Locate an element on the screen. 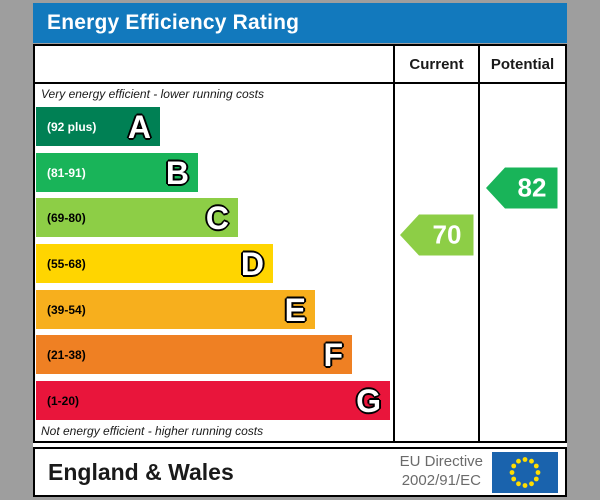 Image resolution: width=600 pixels, height=500 pixels. current-rating-arrow: 70 is located at coordinates (437, 235).